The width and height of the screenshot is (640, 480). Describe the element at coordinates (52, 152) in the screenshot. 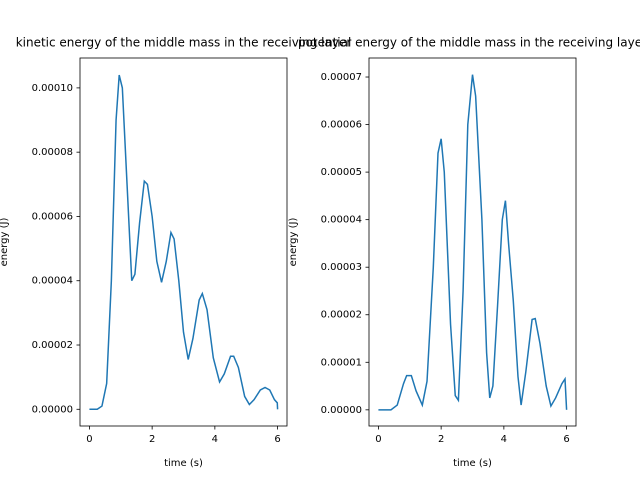

I see `y-tick-label: 0.00008` at that location.